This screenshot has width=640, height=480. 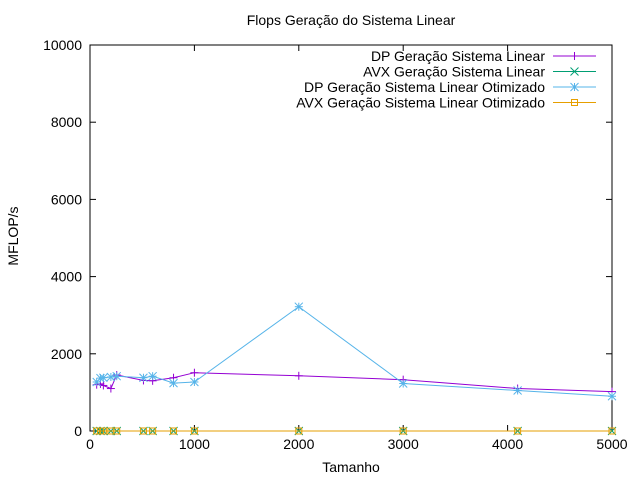 What do you see at coordinates (611, 444) in the screenshot?
I see `x-tick-label: 5000` at bounding box center [611, 444].